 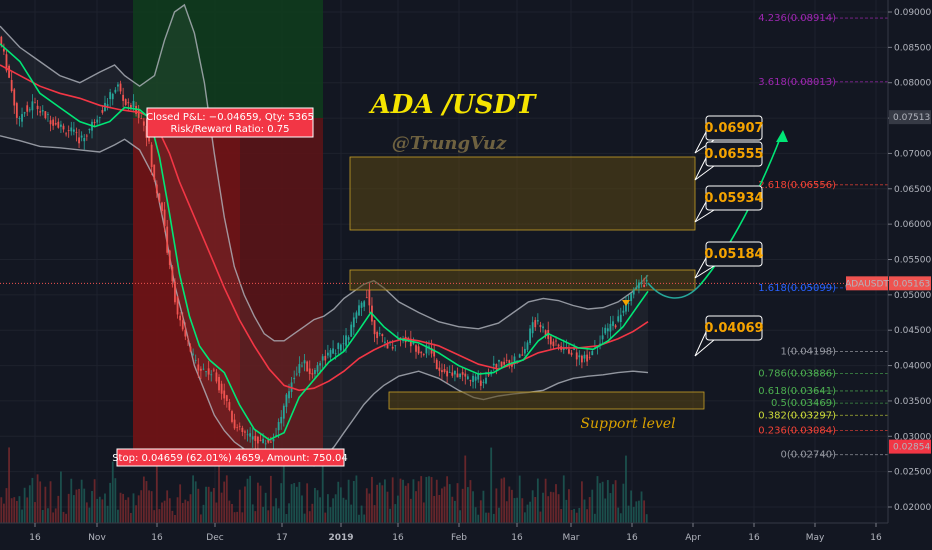 What do you see at coordinates (733, 328) in the screenshot?
I see `target-price-label: 0.04069` at bounding box center [733, 328].